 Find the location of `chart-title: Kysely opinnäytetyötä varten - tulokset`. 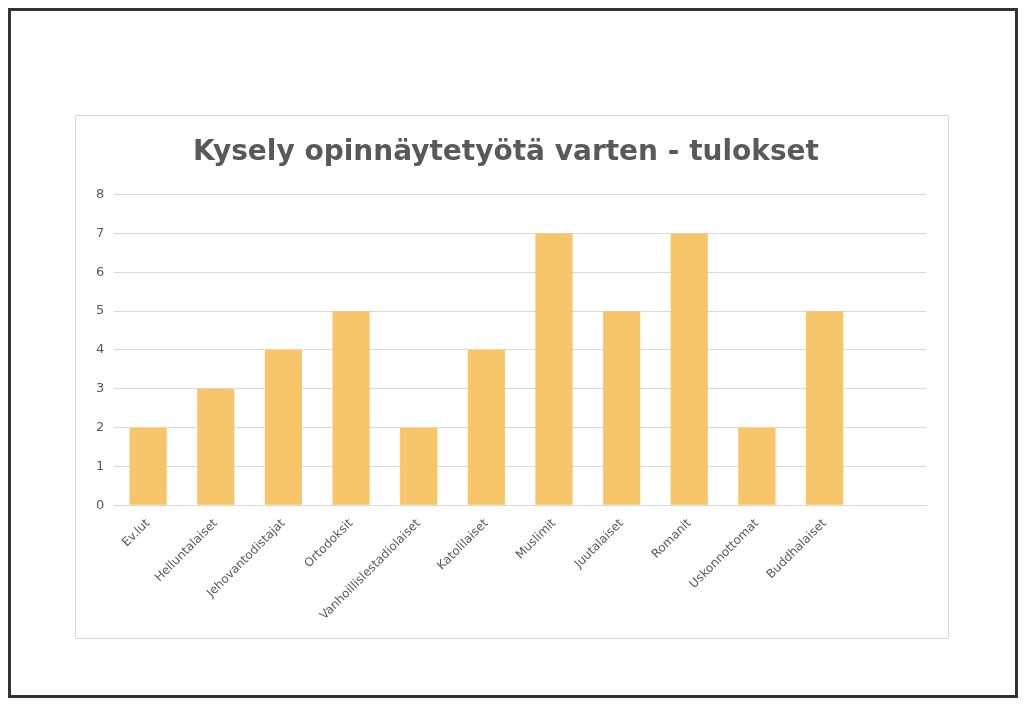

chart-title: Kysely opinnäytetyötä varten - tulokset is located at coordinates (506, 151).